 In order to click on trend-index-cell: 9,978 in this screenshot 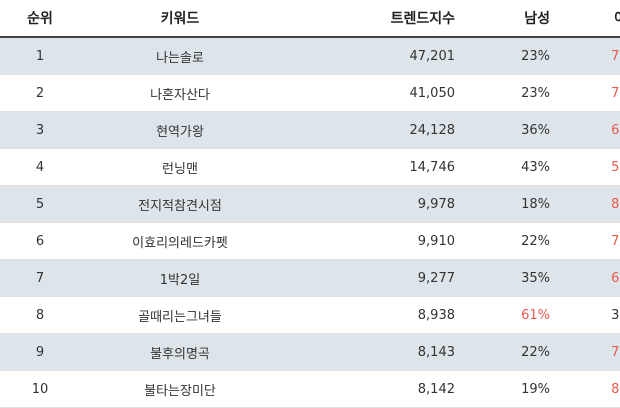, I will do `click(372, 204)`.